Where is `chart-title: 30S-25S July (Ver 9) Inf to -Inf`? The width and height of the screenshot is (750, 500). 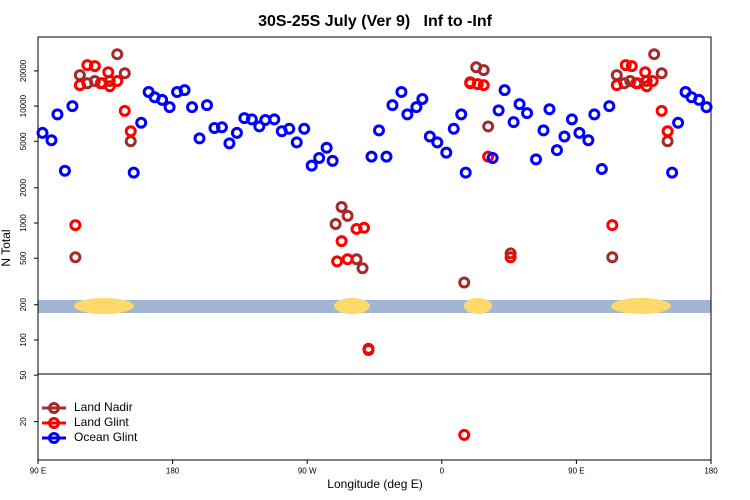
chart-title: 30S-25S July (Ver 9) Inf to -Inf is located at coordinates (375, 21).